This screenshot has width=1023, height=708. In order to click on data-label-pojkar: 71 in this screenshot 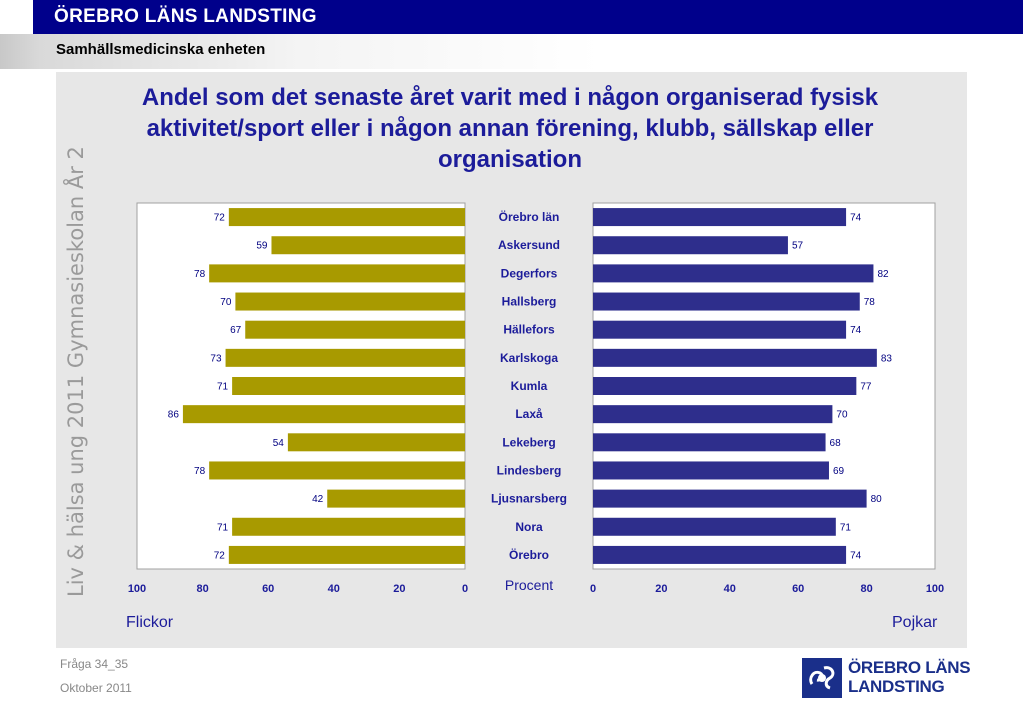, I will do `click(846, 527)`.